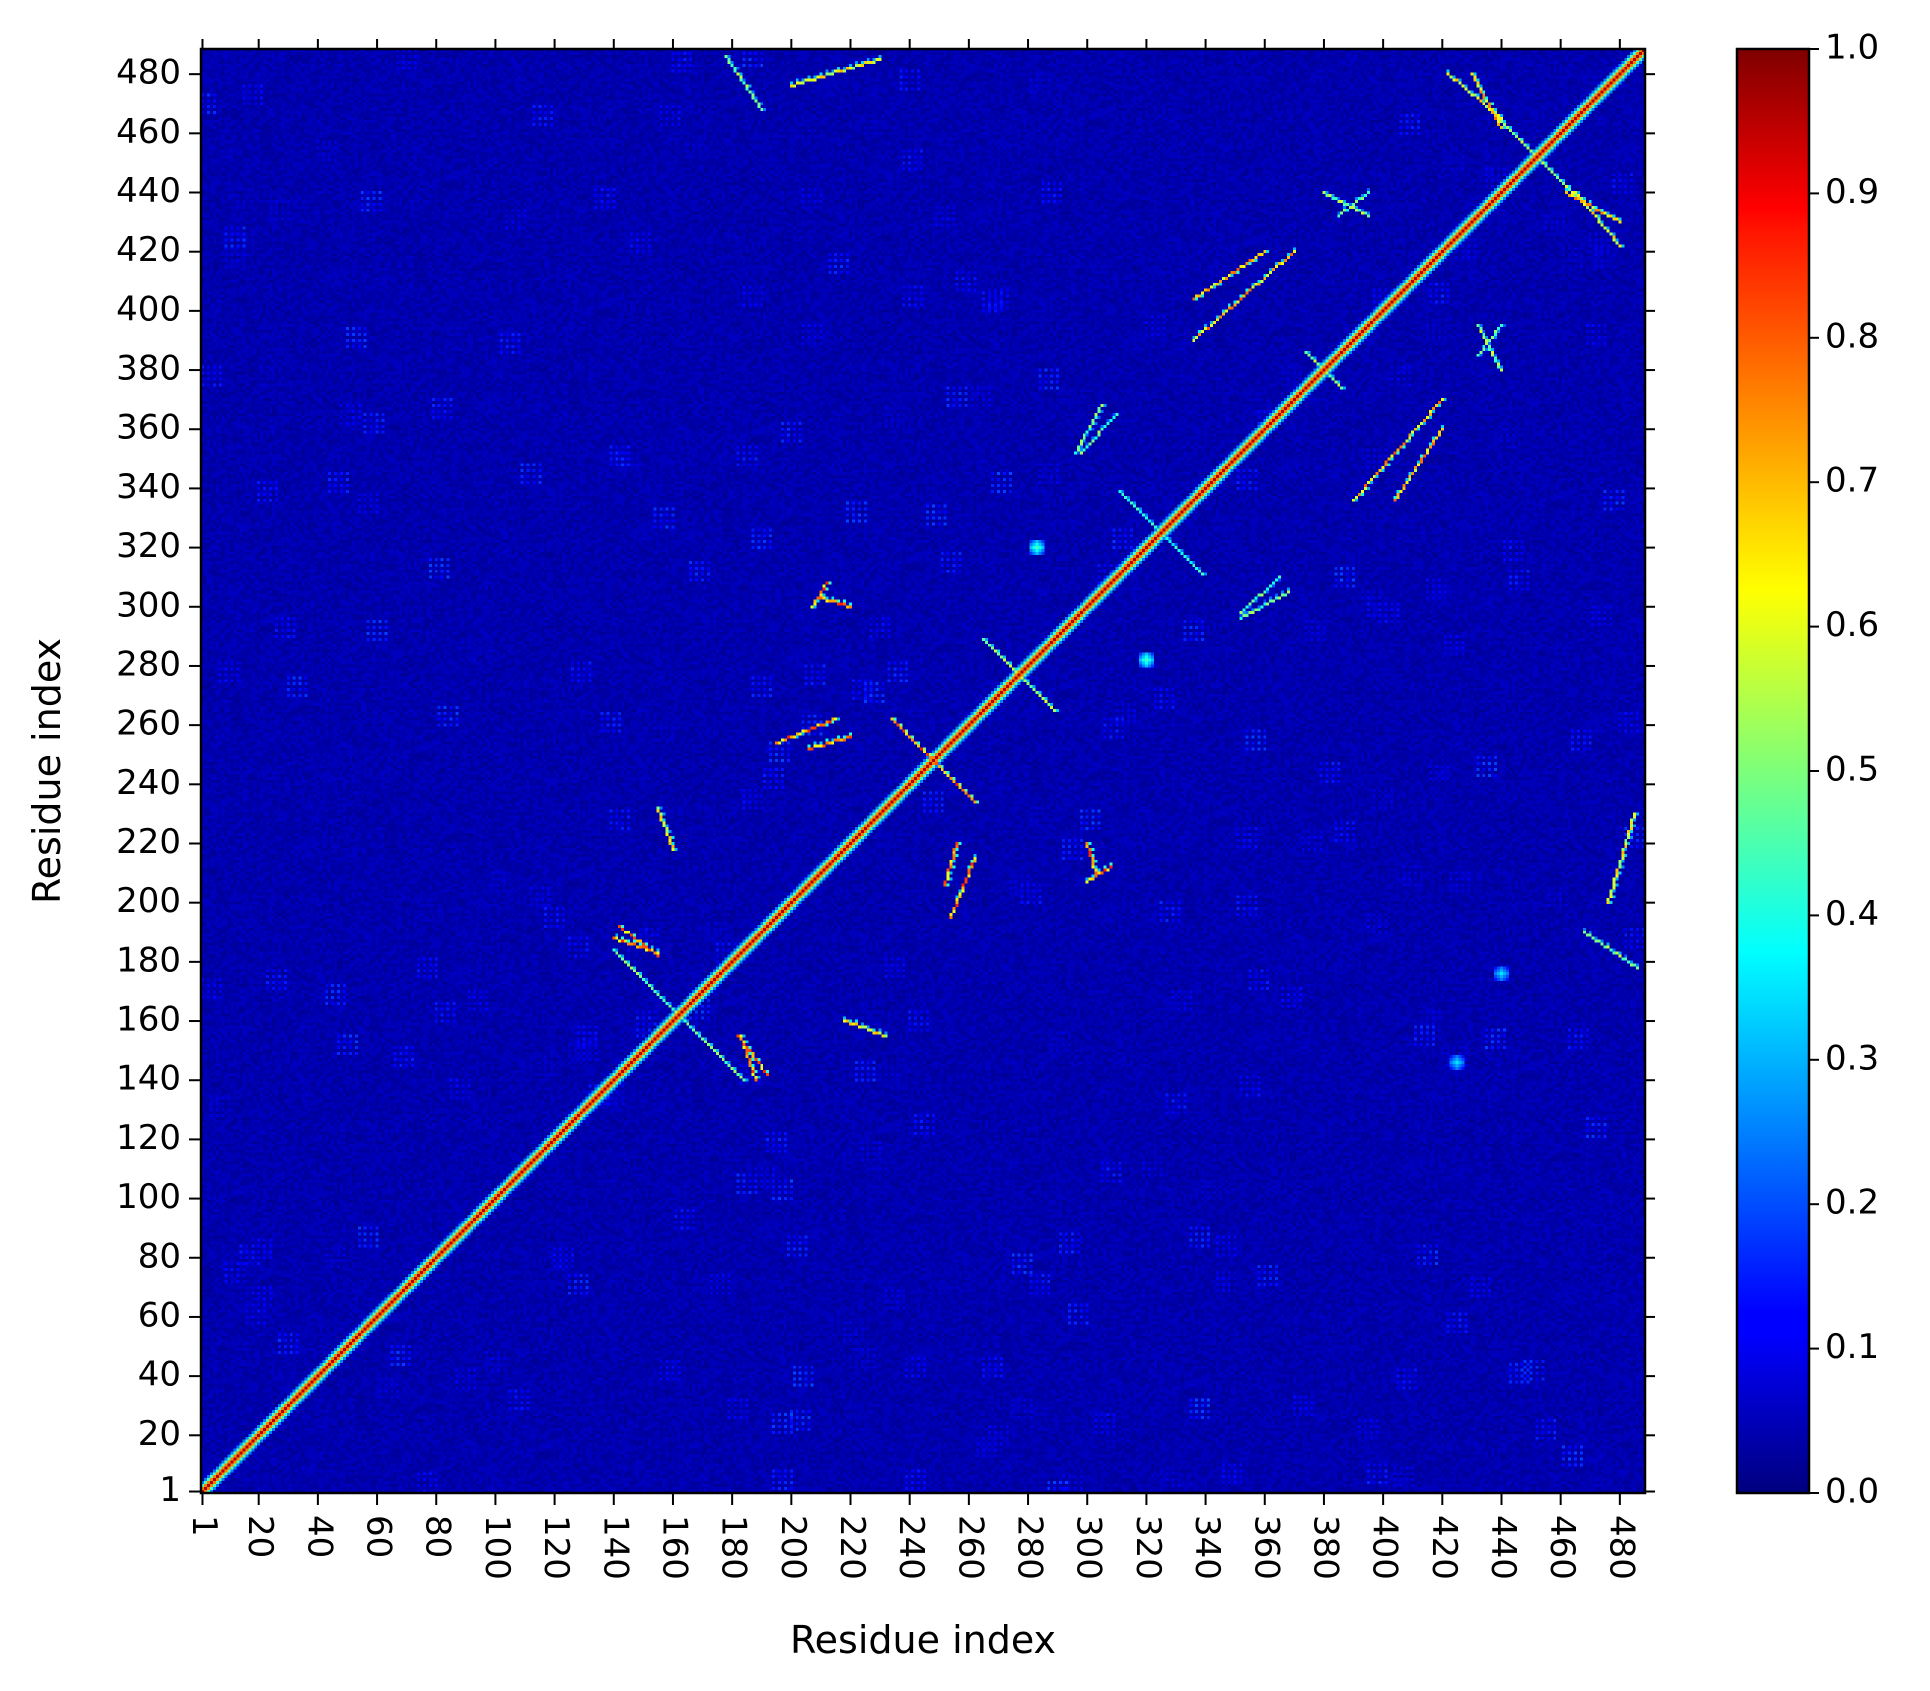 The height and width of the screenshot is (1691, 1930). Describe the element at coordinates (148, 724) in the screenshot. I see `y-tick-label: 260` at that location.